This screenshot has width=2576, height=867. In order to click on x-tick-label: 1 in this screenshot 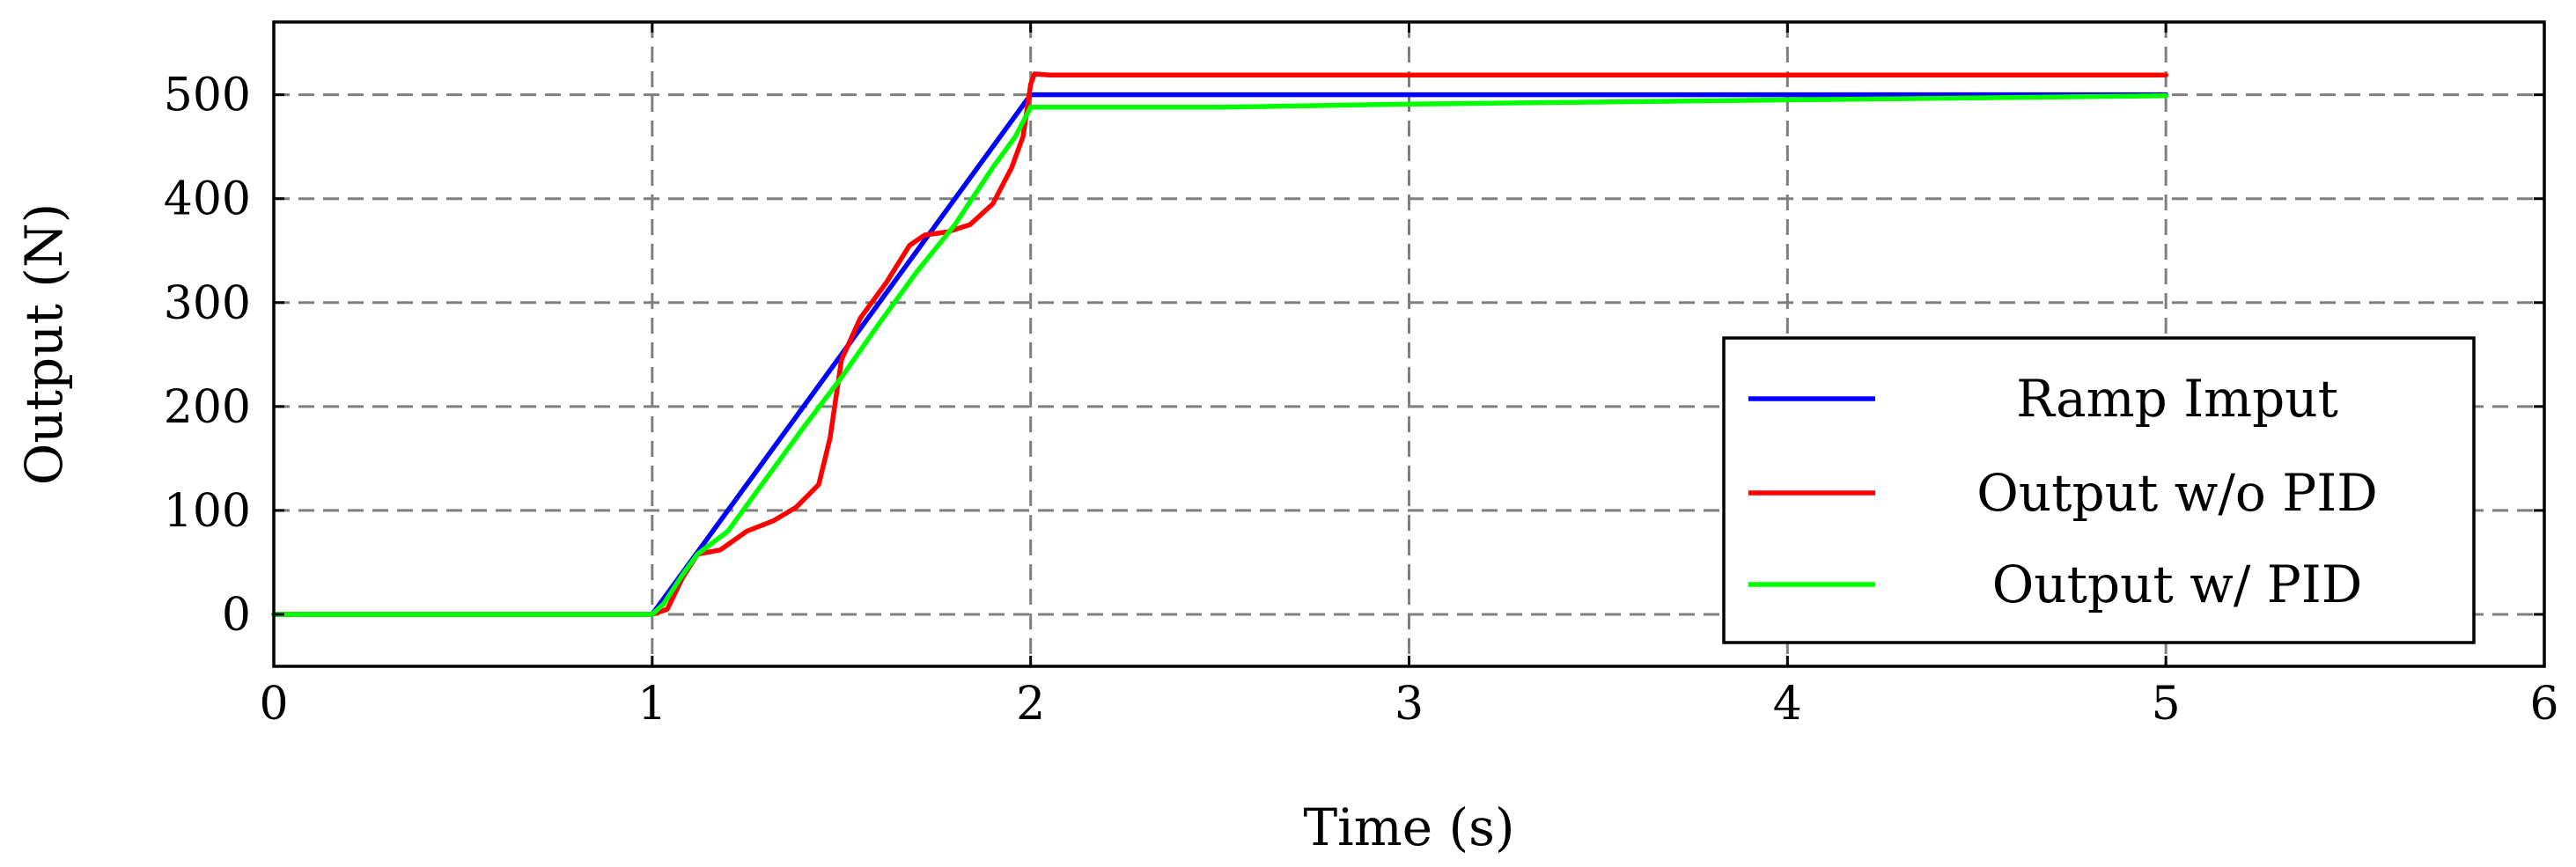, I will do `click(652, 704)`.